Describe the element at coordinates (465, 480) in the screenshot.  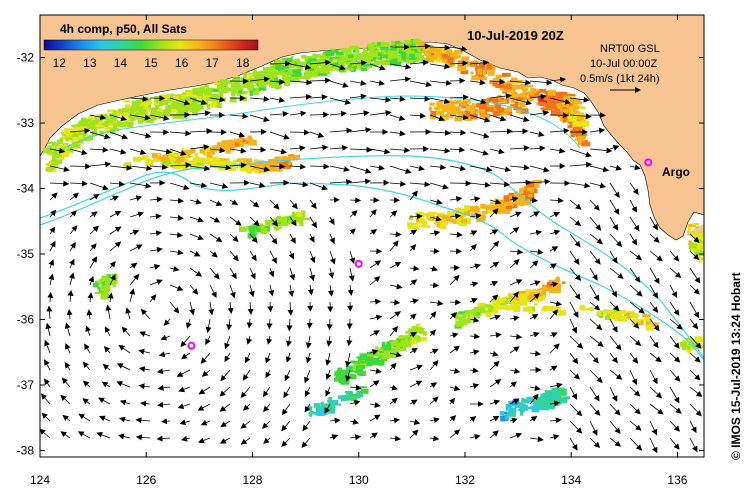
I see `x-tick-label: 132` at that location.